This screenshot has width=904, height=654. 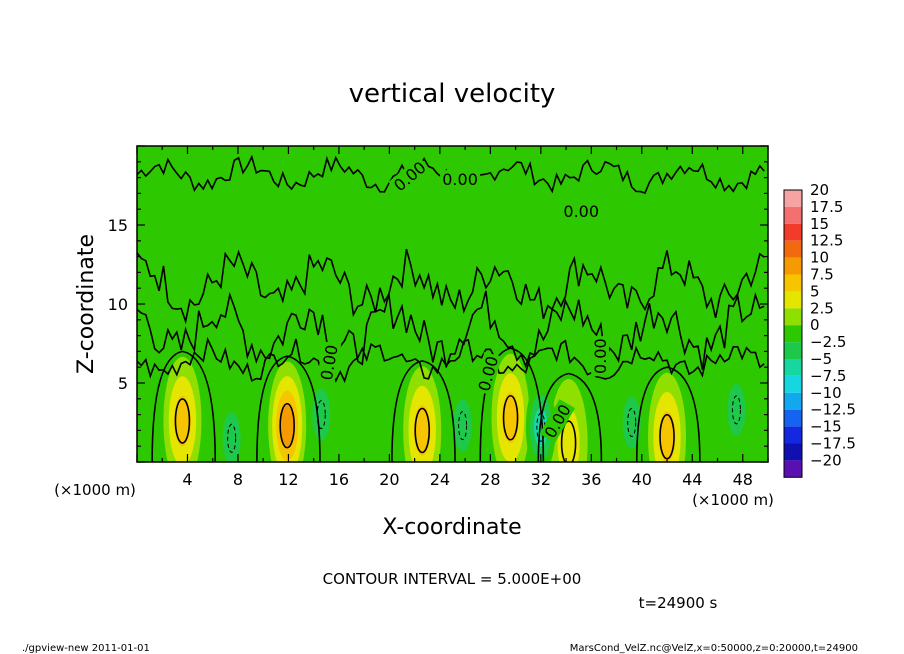 What do you see at coordinates (118, 225) in the screenshot?
I see `y-tick-label-2: 15` at bounding box center [118, 225].